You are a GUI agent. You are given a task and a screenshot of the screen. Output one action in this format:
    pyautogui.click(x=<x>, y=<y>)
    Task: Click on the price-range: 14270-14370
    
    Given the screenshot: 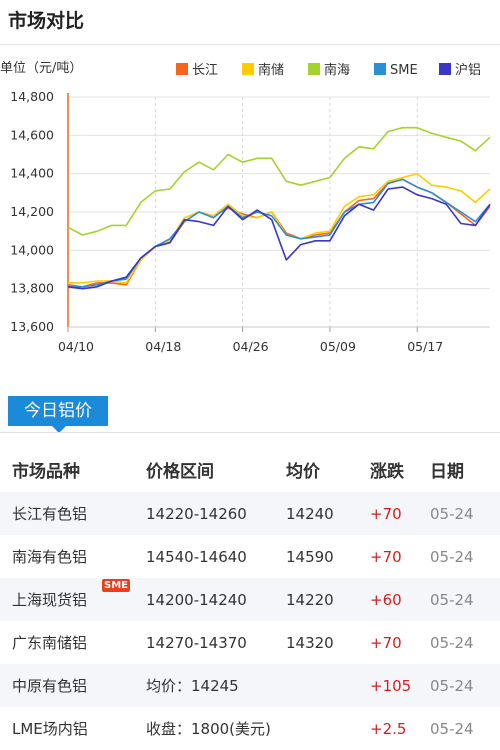 What is the action you would take?
    pyautogui.click(x=196, y=642)
    